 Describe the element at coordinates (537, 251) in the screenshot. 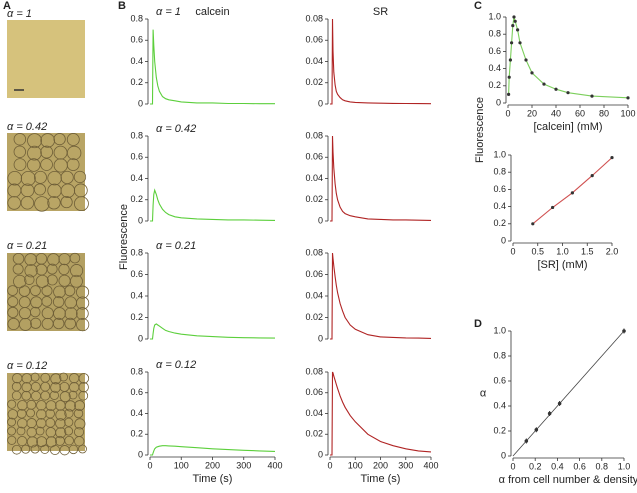

I see `x-tick-label: 0.5` at that location.